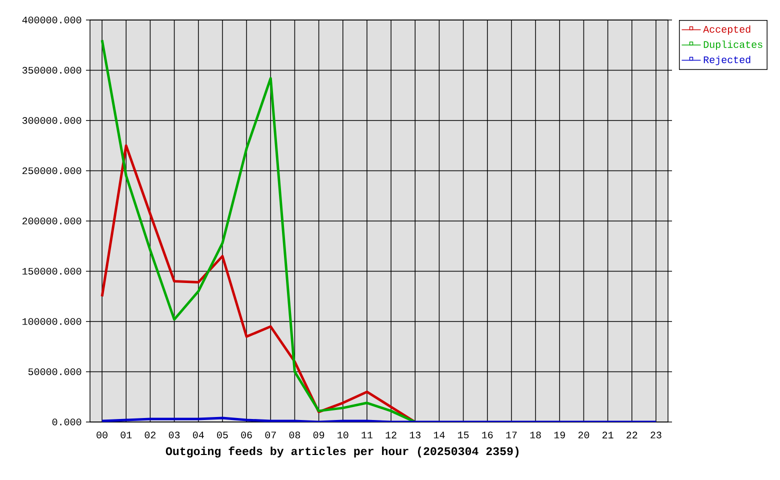  What do you see at coordinates (367, 435) in the screenshot?
I see `x-tick-label: 11` at bounding box center [367, 435].